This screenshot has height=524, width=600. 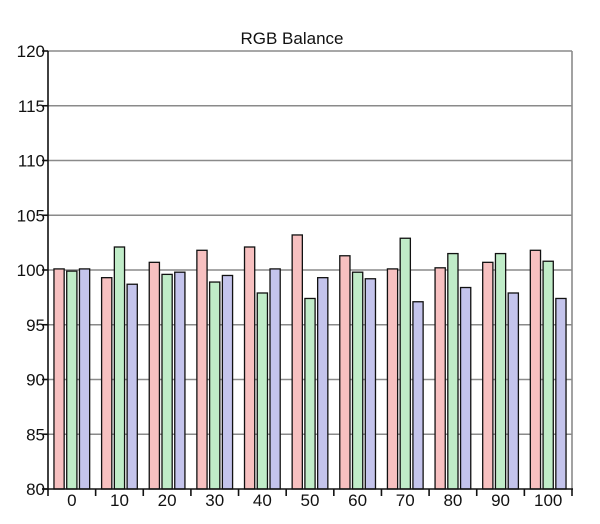 What do you see at coordinates (31, 51) in the screenshot?
I see `y-tick-label: 120` at bounding box center [31, 51].